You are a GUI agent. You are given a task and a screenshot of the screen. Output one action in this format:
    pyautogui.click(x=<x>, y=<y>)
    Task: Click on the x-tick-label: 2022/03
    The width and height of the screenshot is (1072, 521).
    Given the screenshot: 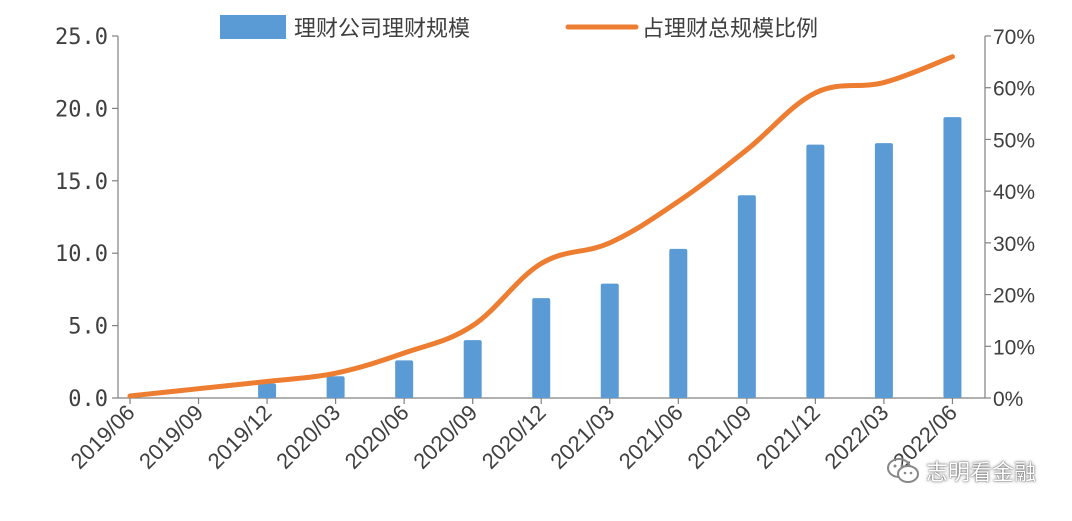 What is the action you would take?
    pyautogui.click(x=857, y=437)
    